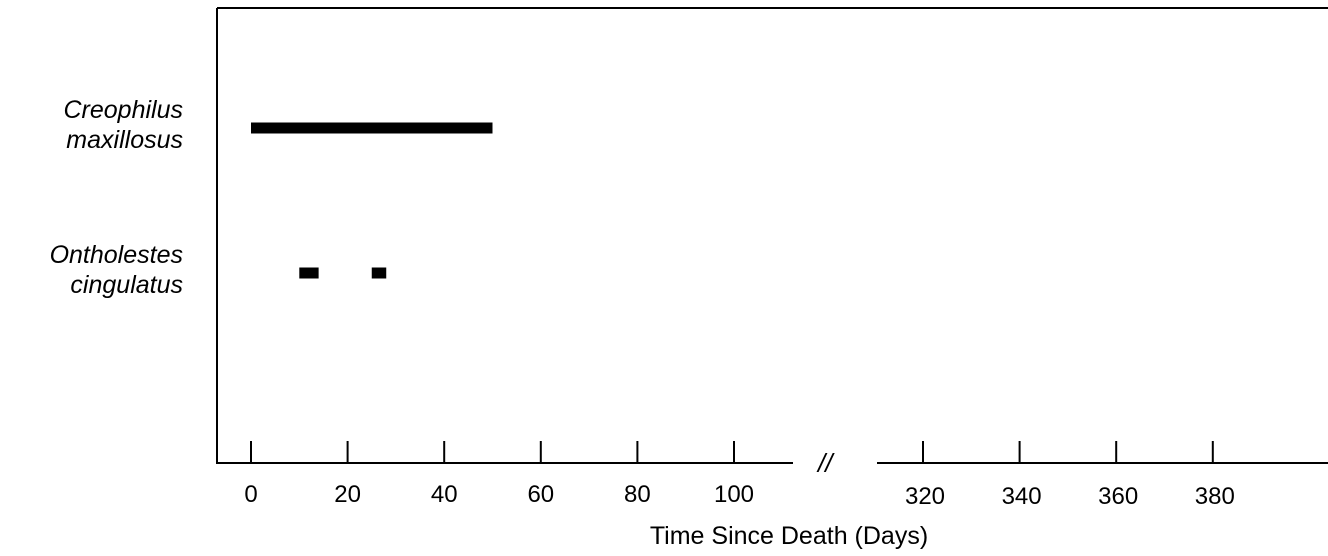  I want to click on x-axis-label: Time Since Death (Days), so click(789, 536).